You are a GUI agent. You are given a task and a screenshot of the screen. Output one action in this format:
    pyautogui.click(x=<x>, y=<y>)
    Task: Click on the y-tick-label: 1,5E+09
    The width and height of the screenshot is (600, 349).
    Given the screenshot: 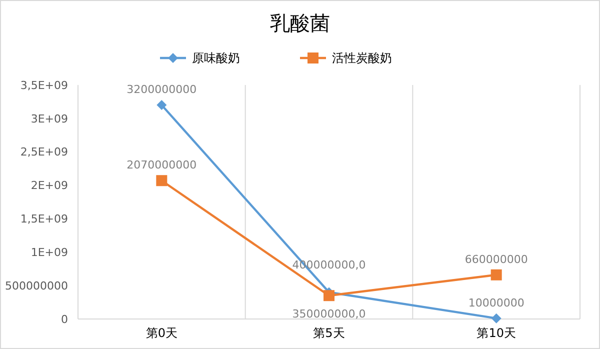 What is the action you would take?
    pyautogui.click(x=44, y=219)
    